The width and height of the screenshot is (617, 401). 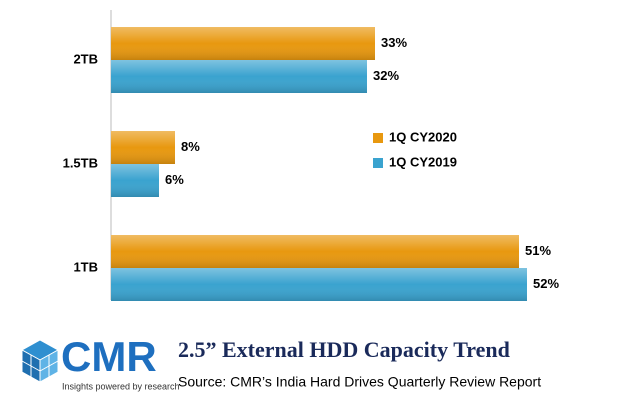 I want to click on data-label: 6%, so click(x=174, y=179).